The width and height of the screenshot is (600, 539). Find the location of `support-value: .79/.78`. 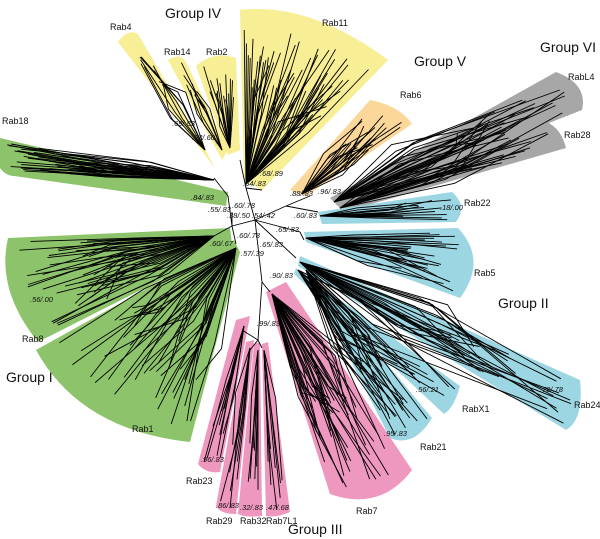

support-value: .79/.78 is located at coordinates (552, 389).